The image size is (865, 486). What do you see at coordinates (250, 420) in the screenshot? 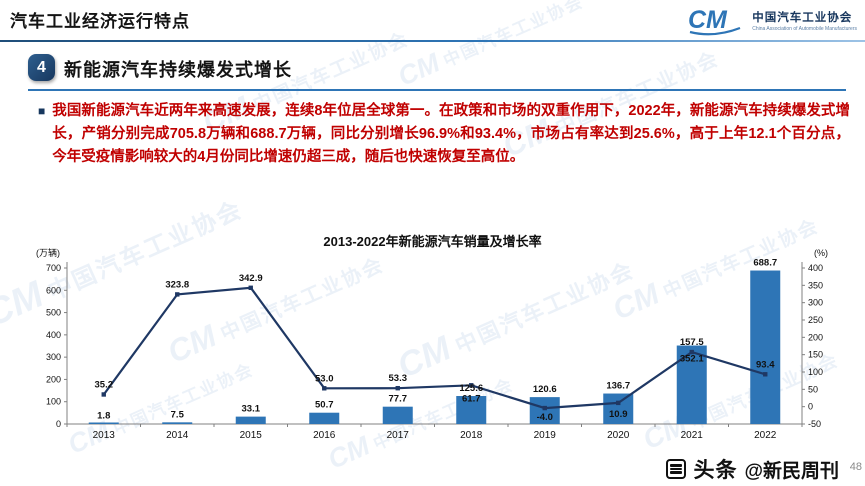
I see `bar-2015` at bounding box center [250, 420].